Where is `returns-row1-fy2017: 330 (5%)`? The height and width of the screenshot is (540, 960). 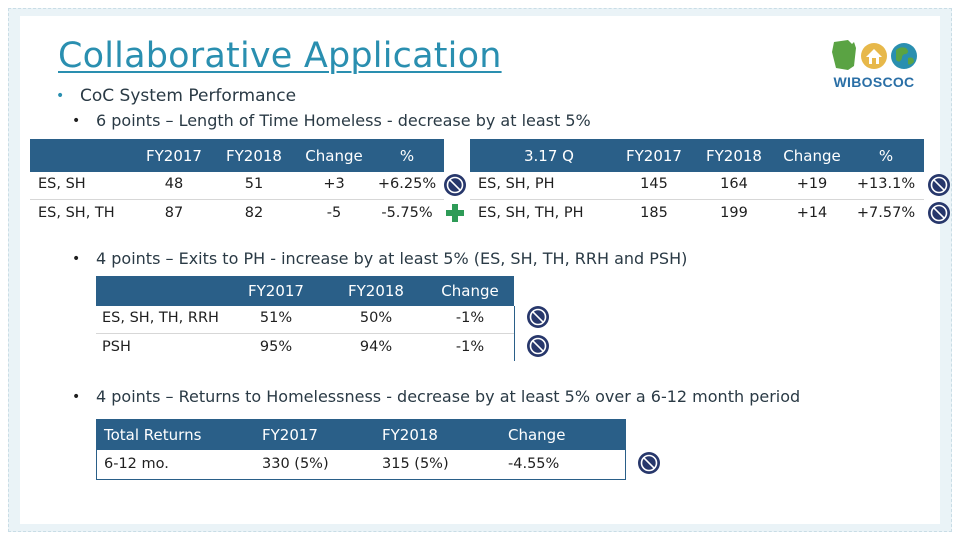
returns-row1-fy2017: 330 (5%) is located at coordinates (295, 464).